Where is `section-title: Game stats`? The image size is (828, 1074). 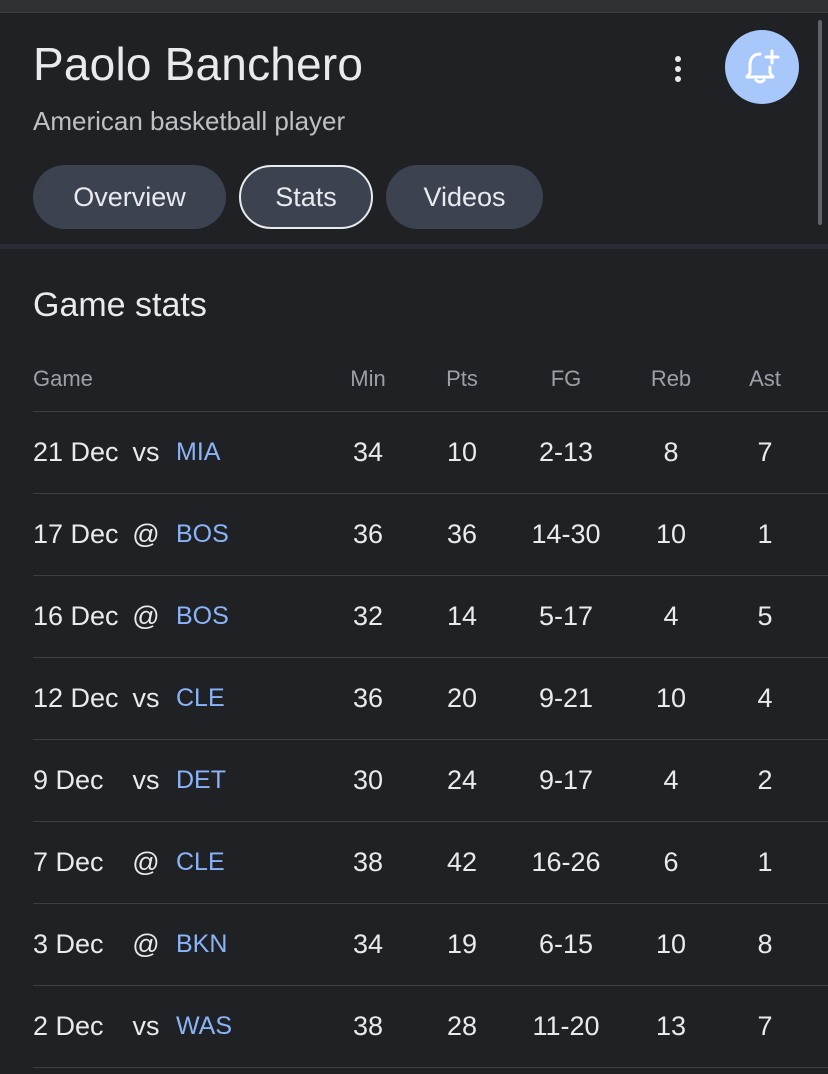 section-title: Game stats is located at coordinates (120, 305).